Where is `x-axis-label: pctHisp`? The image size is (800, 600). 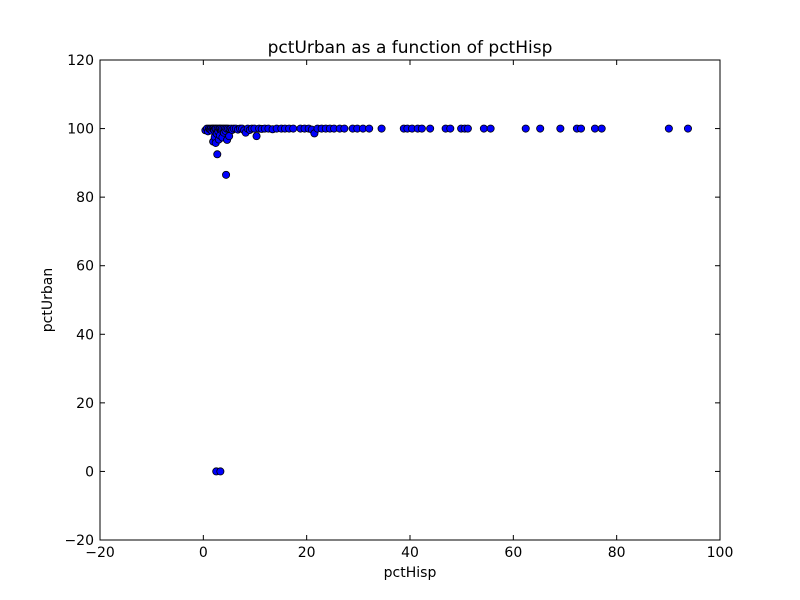
x-axis-label: pctHisp is located at coordinates (410, 573).